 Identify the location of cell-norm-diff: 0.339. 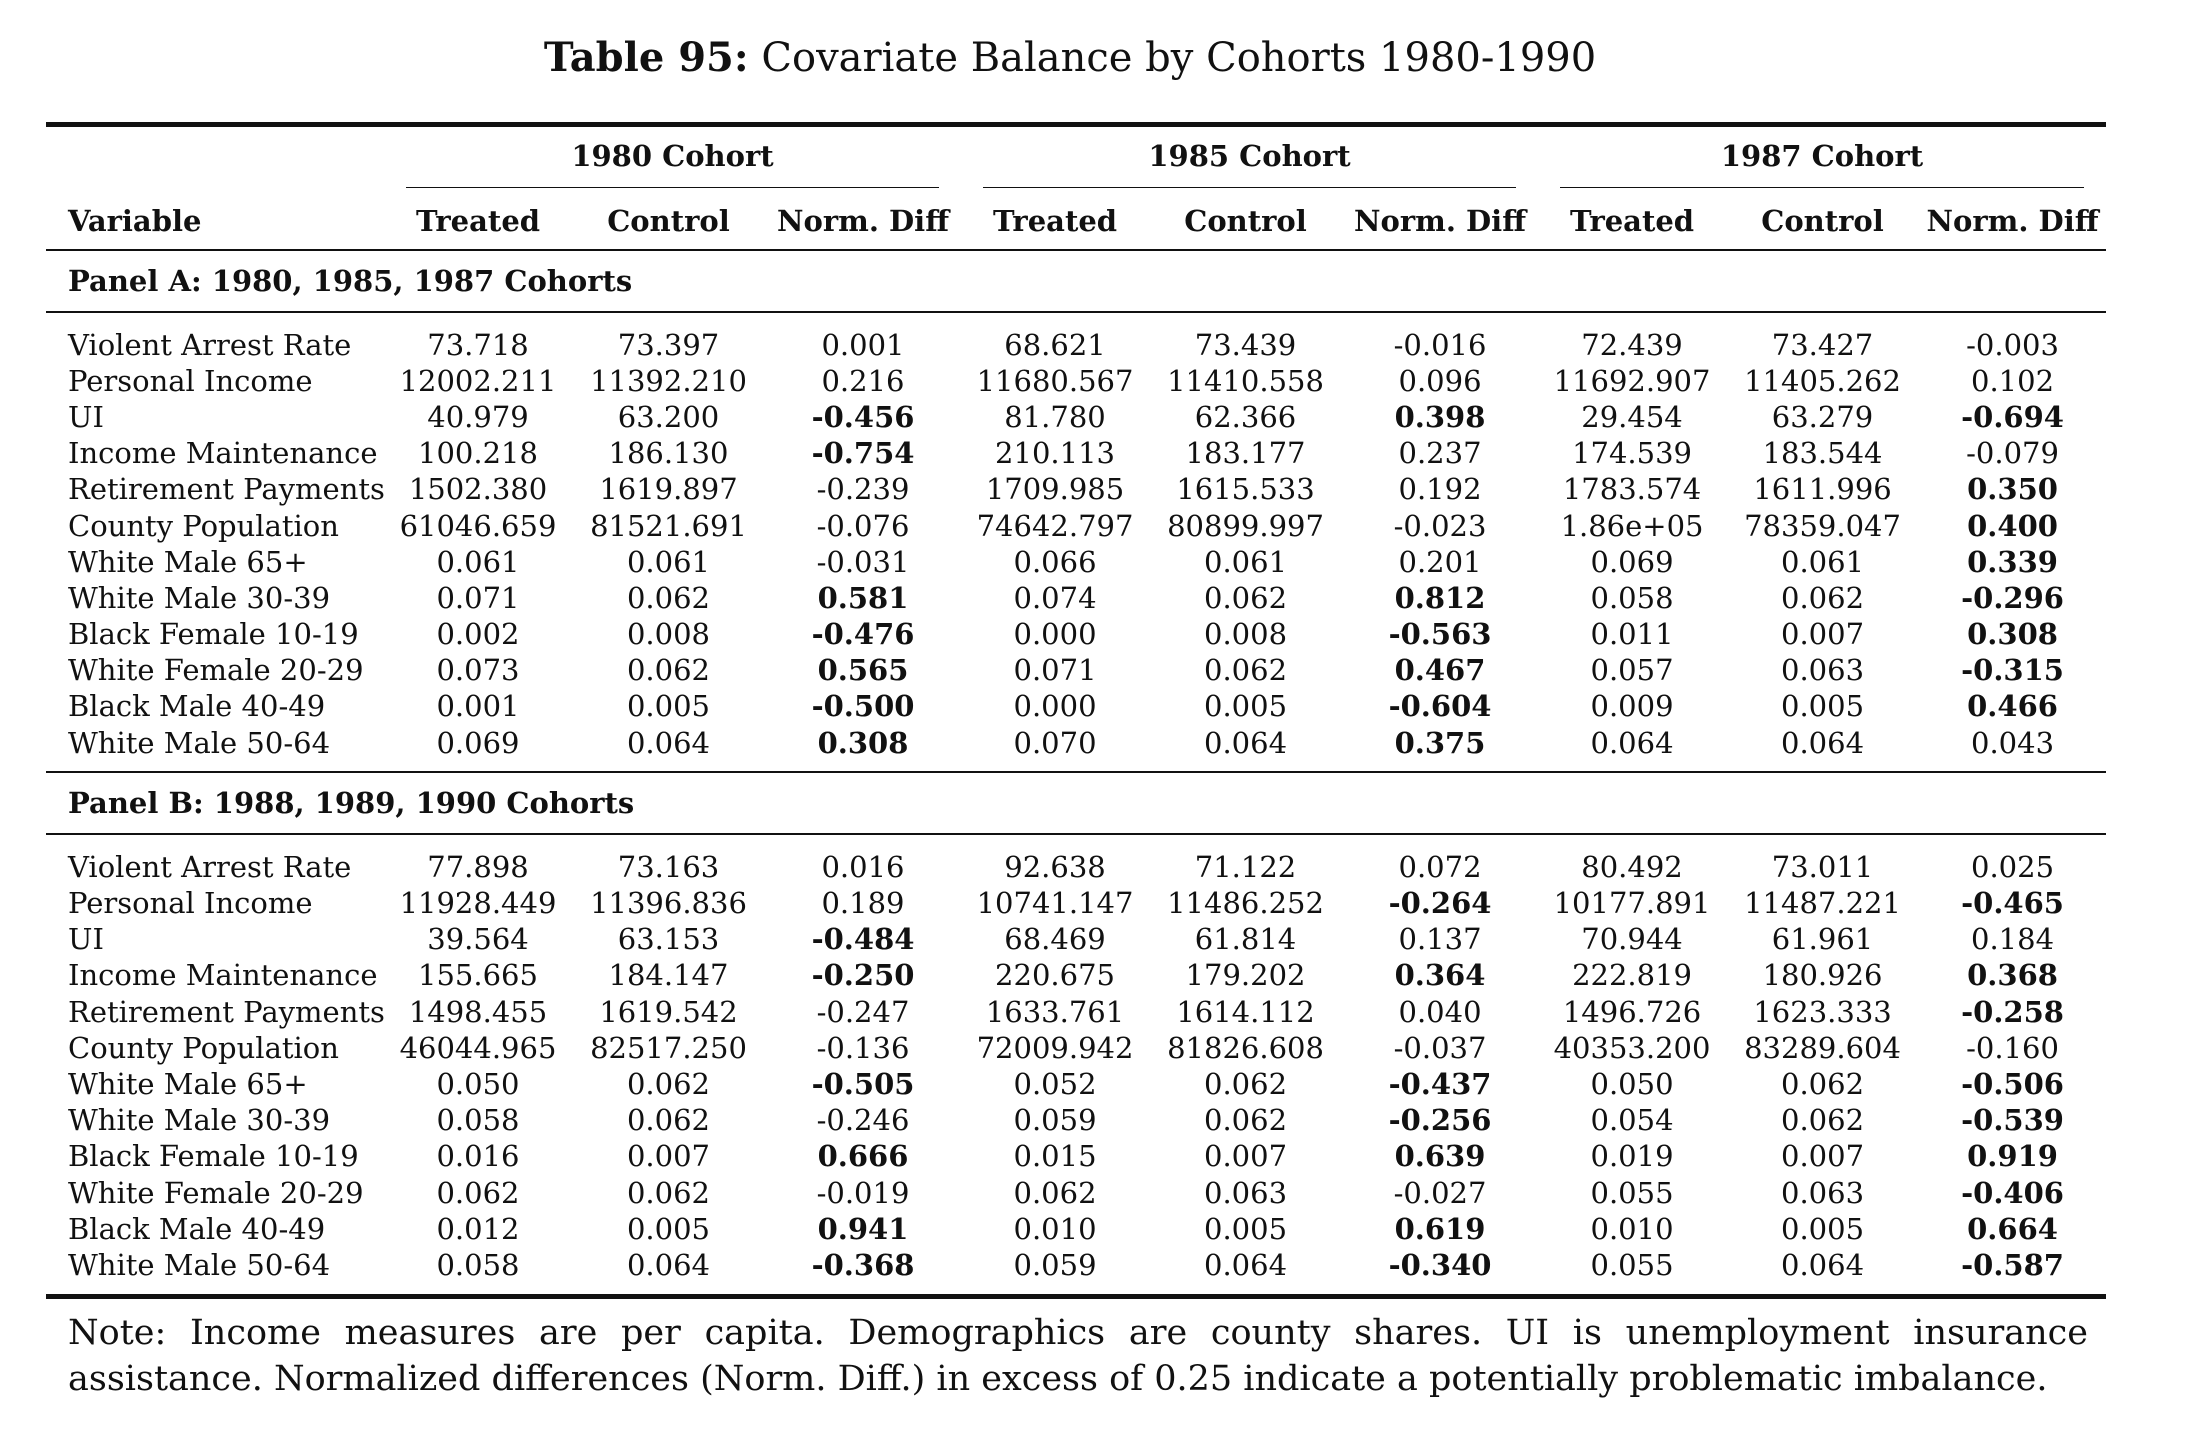
(2012, 561).